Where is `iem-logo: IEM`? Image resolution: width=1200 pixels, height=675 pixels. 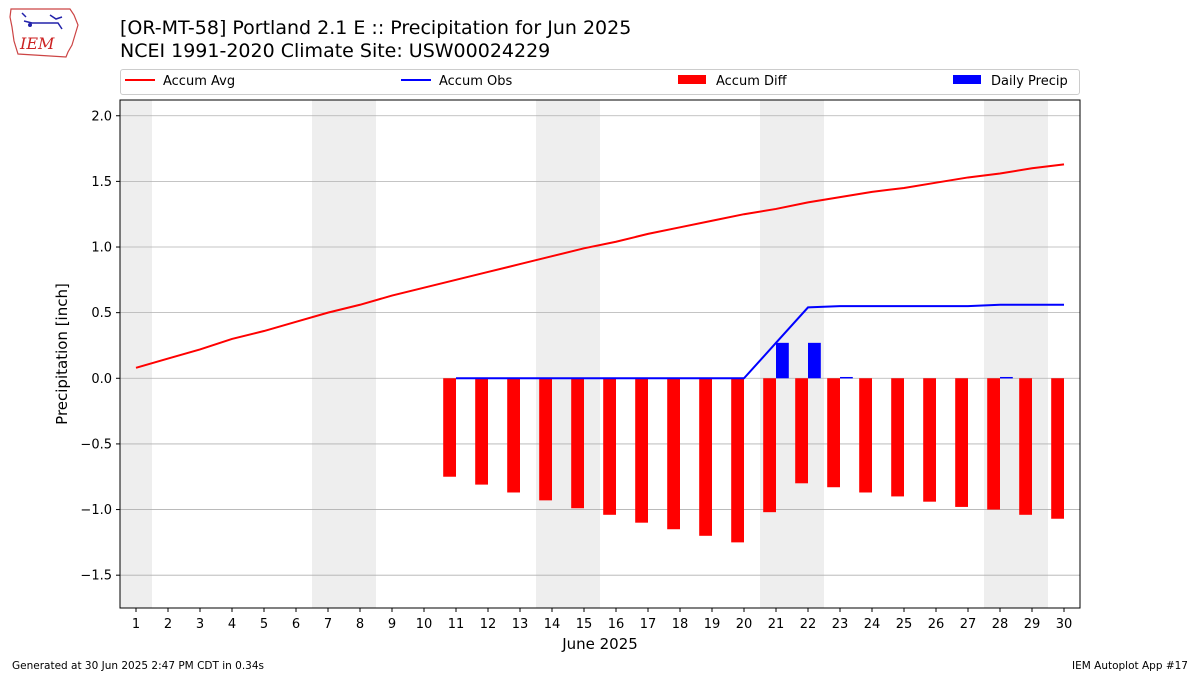 iem-logo: IEM is located at coordinates (44, 33).